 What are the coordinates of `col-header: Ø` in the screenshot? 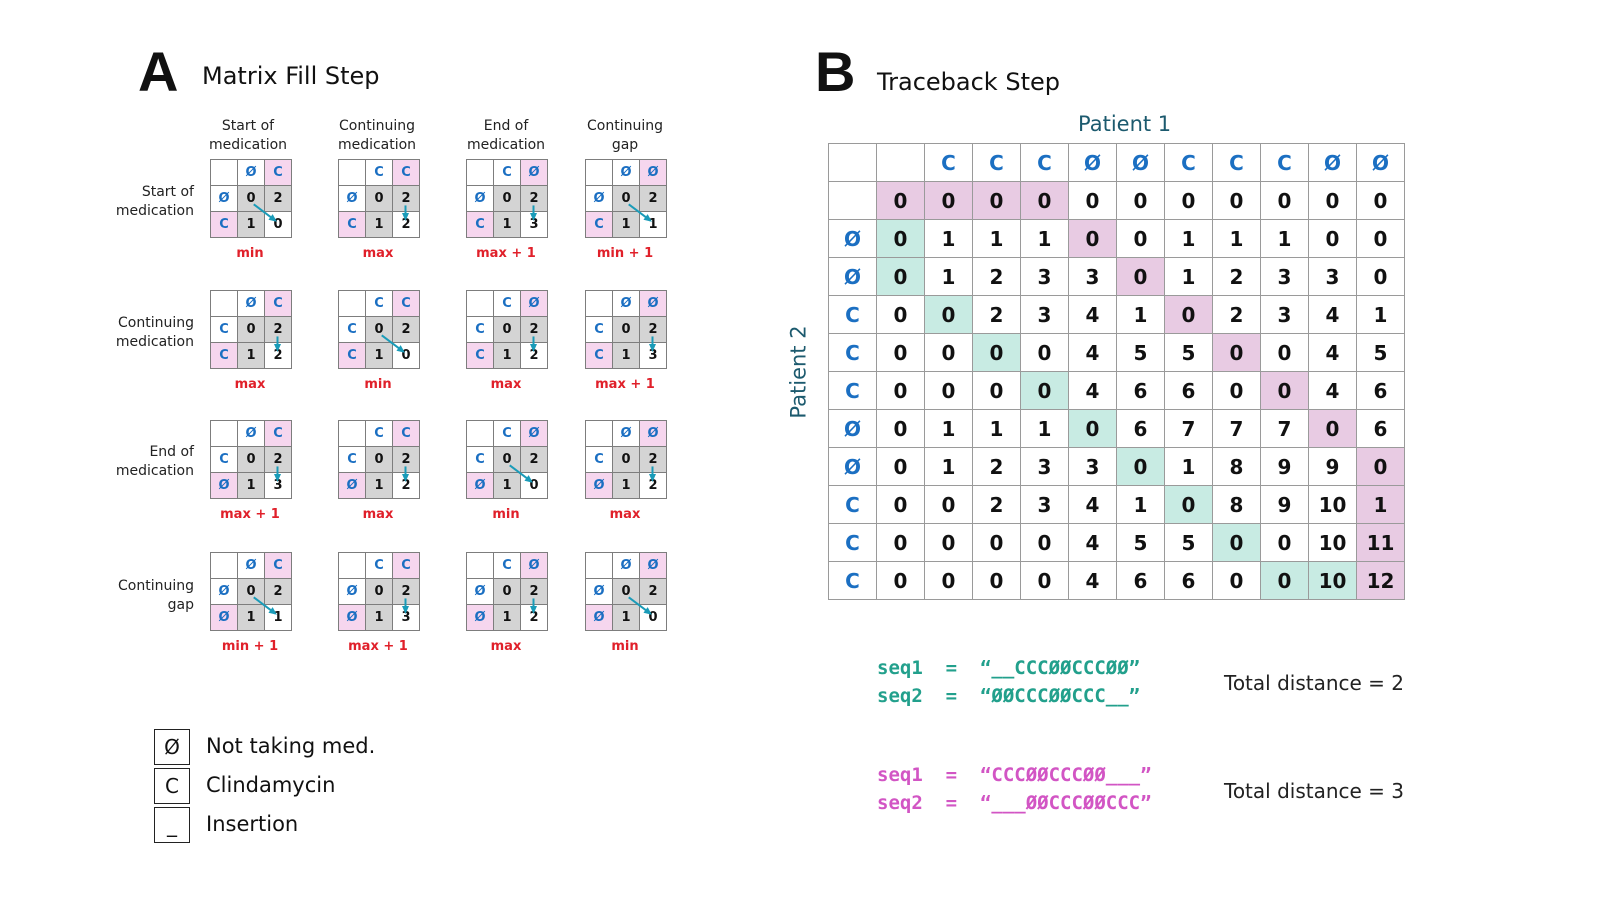 It's located at (1140, 162).